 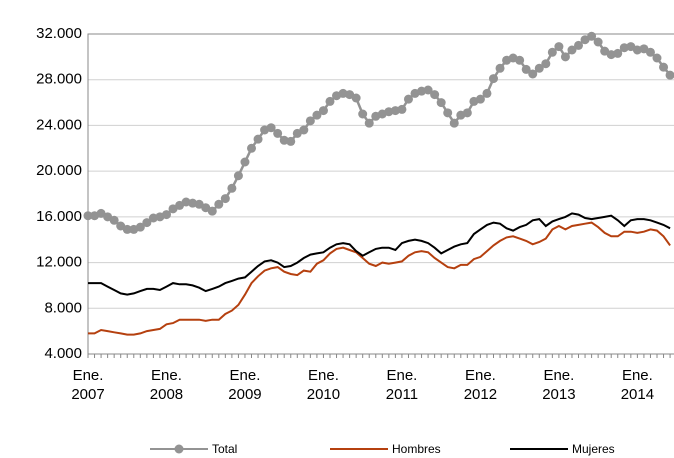 What do you see at coordinates (637, 385) in the screenshot?
I see `x-tick-label: Ene. 2014` at bounding box center [637, 385].